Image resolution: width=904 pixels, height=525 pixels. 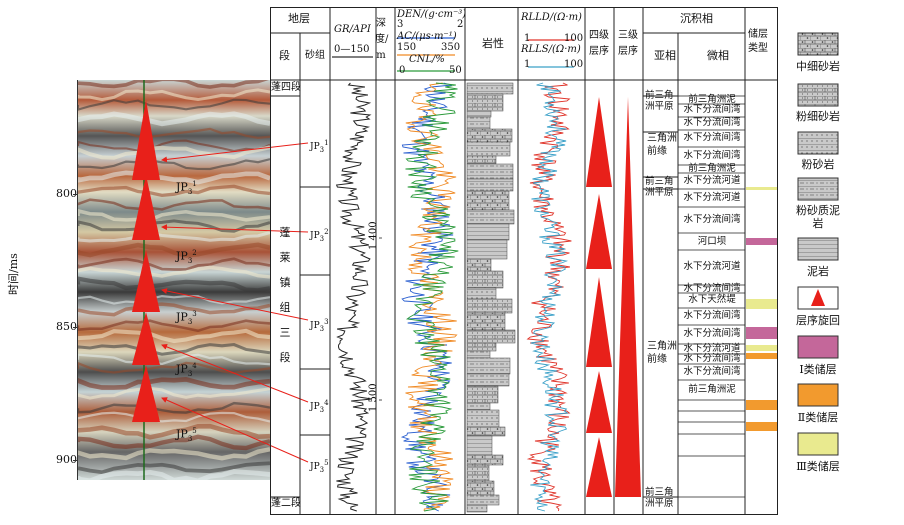 What do you see at coordinates (186, 188) in the screenshot?
I see `seismic-label-1: JP31` at bounding box center [186, 188].